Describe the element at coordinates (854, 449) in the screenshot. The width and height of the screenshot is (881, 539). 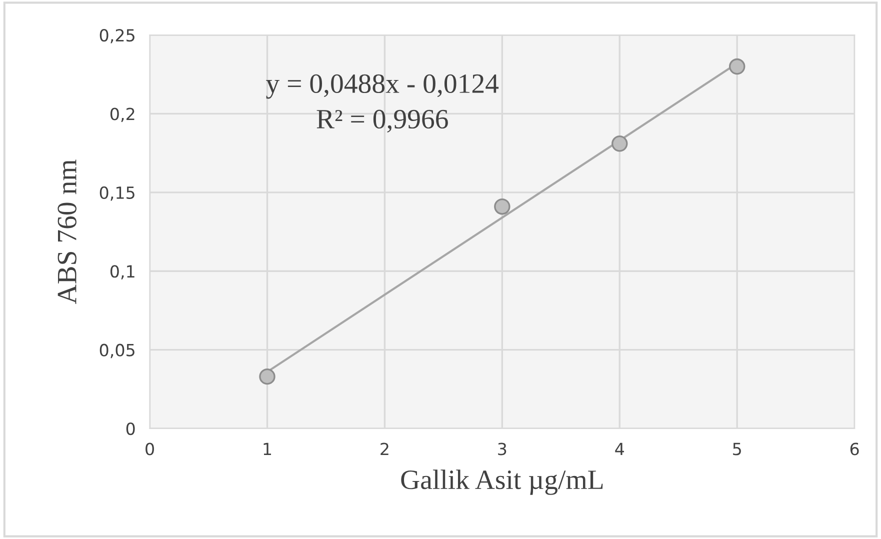
I see `x-tick-label: 6` at that location.